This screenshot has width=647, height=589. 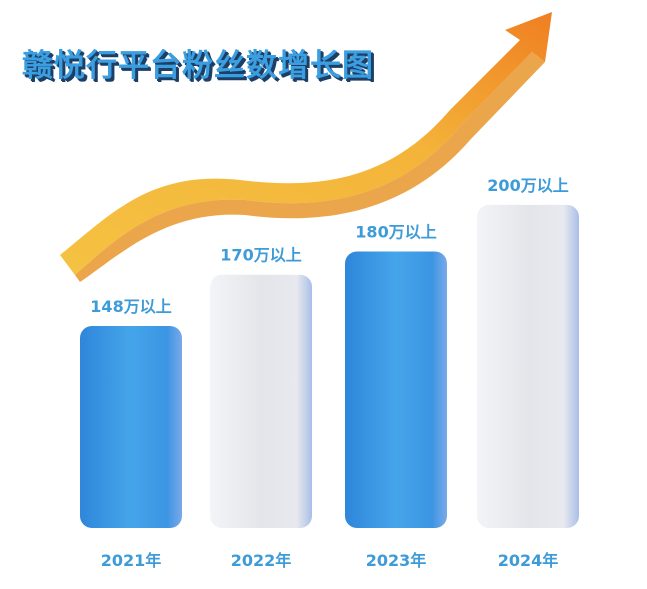 I want to click on bar-2021年, so click(x=131, y=427).